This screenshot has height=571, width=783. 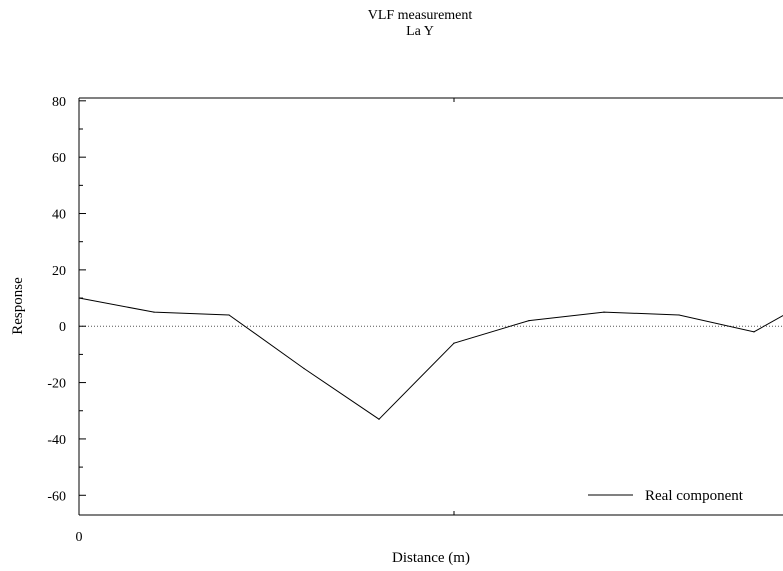 I want to click on y-tick-label: 80, so click(x=59, y=102).